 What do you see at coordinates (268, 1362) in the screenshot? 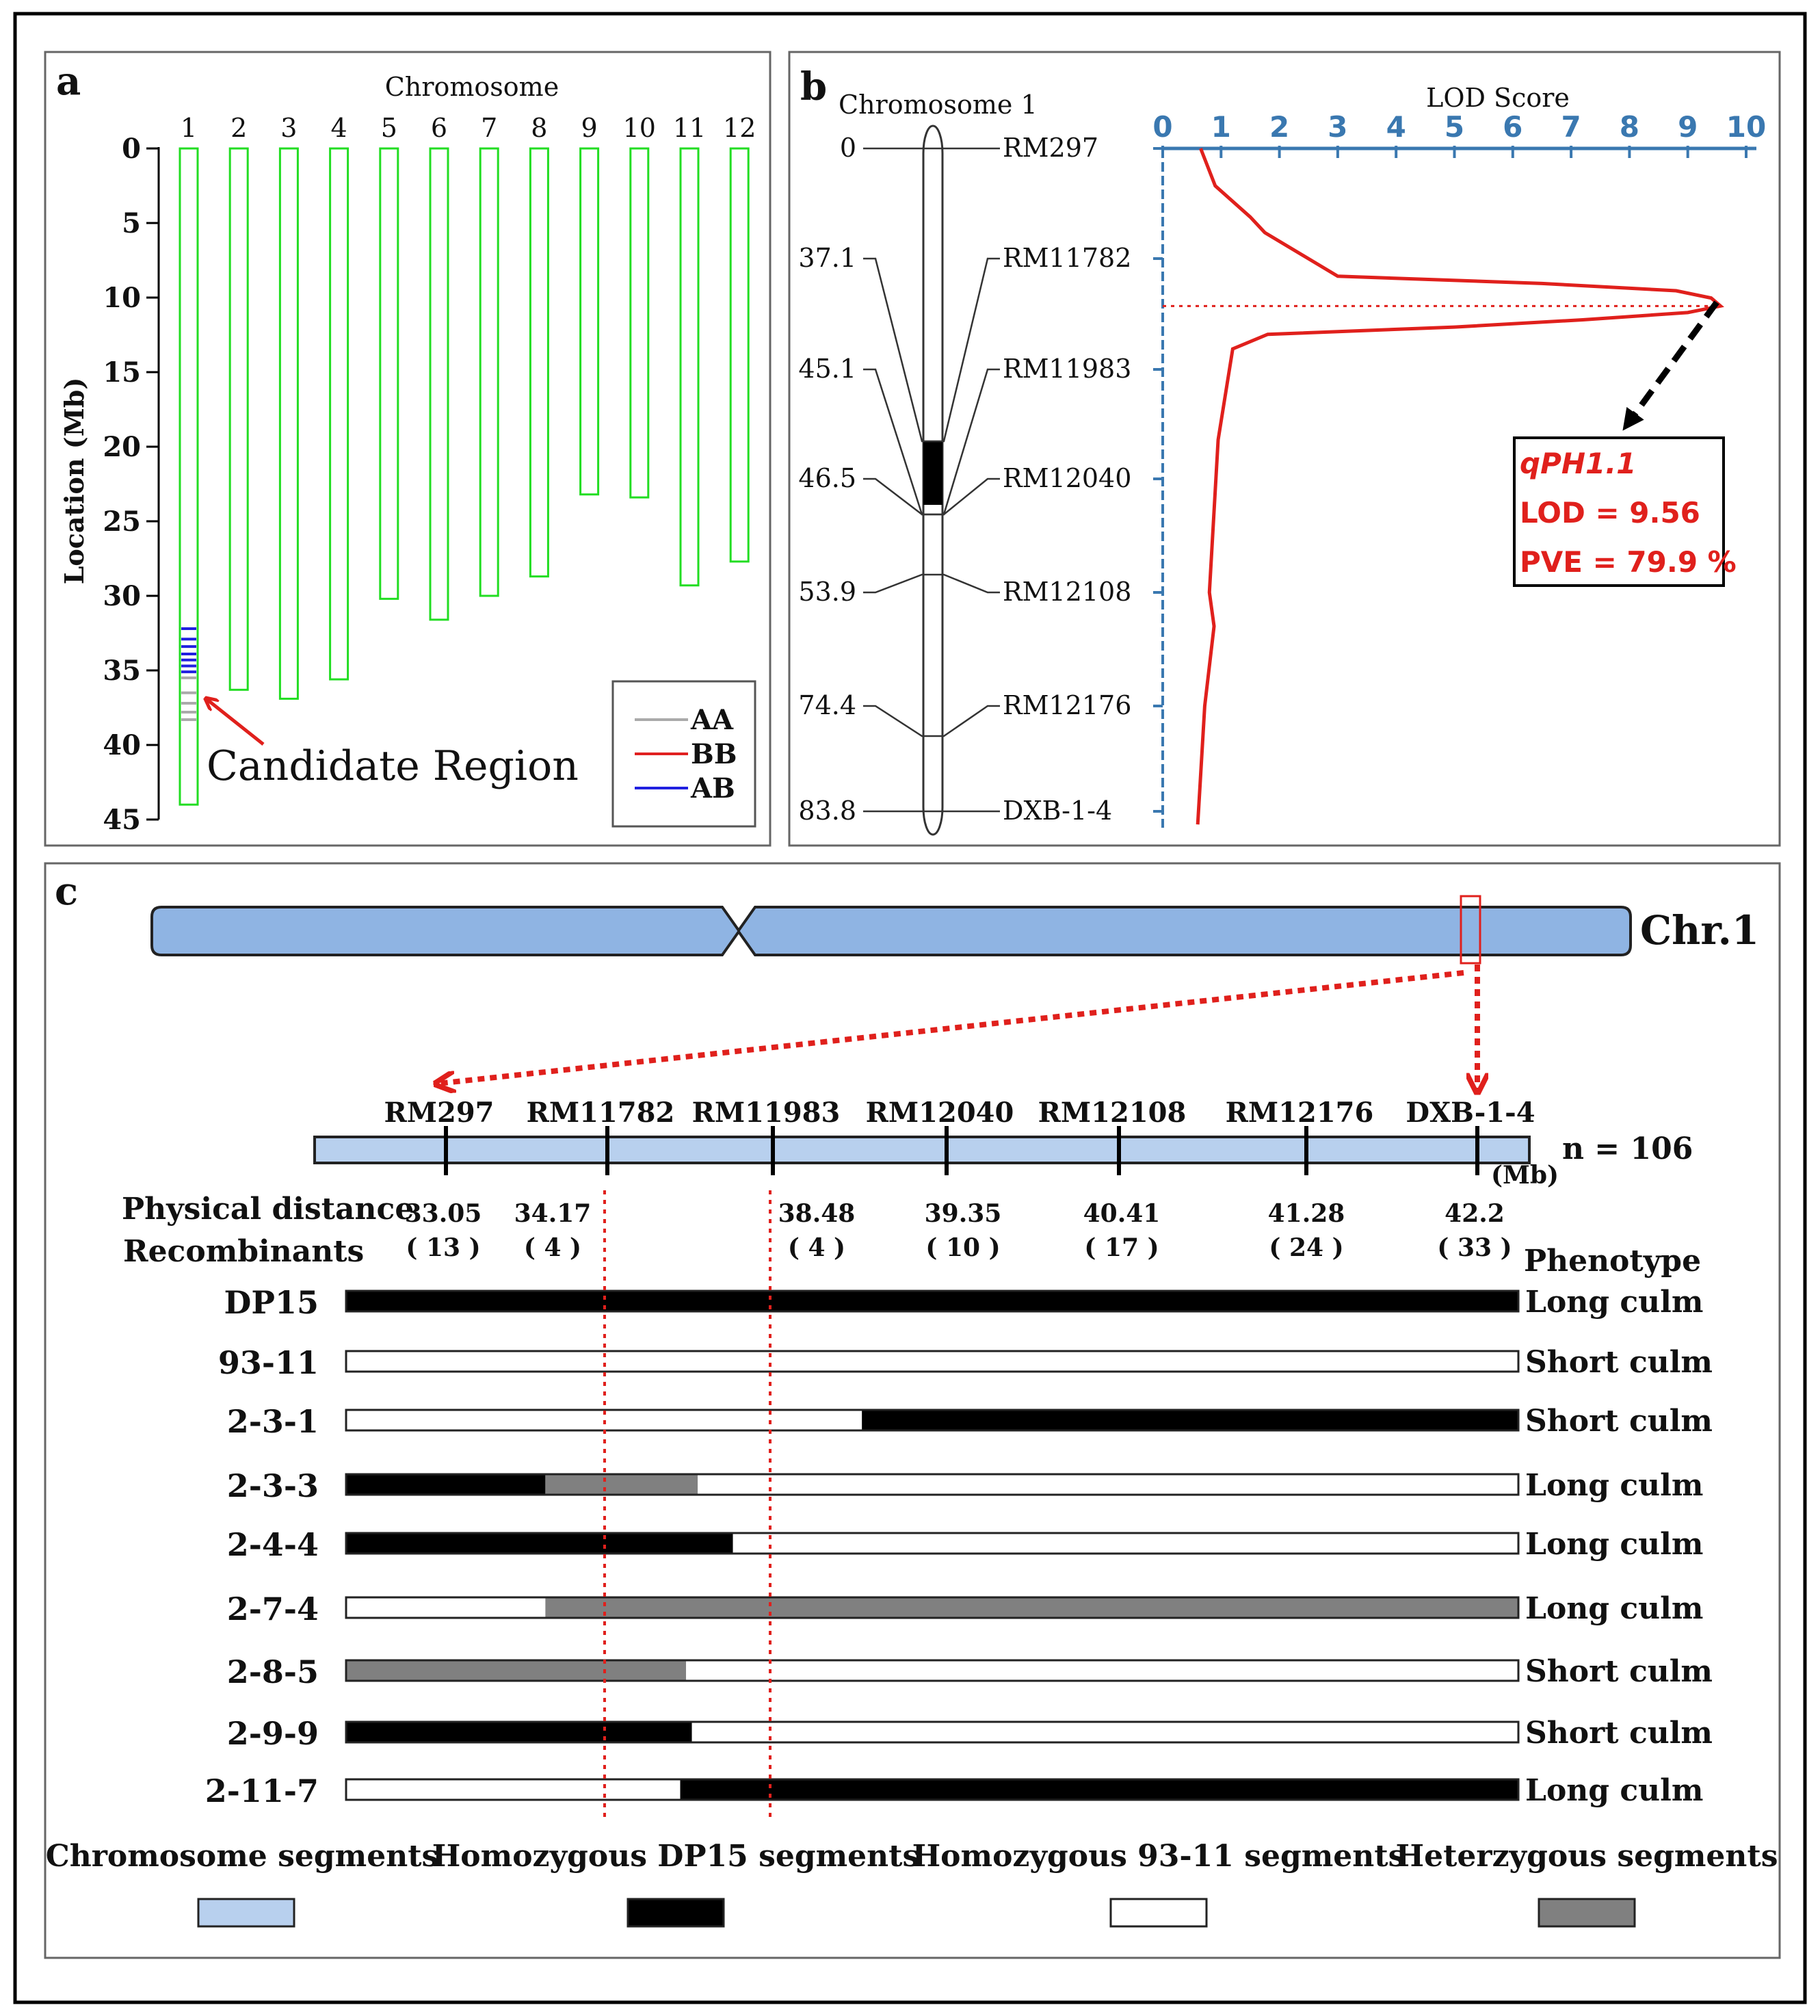
I see `line-name: 93-11` at bounding box center [268, 1362].